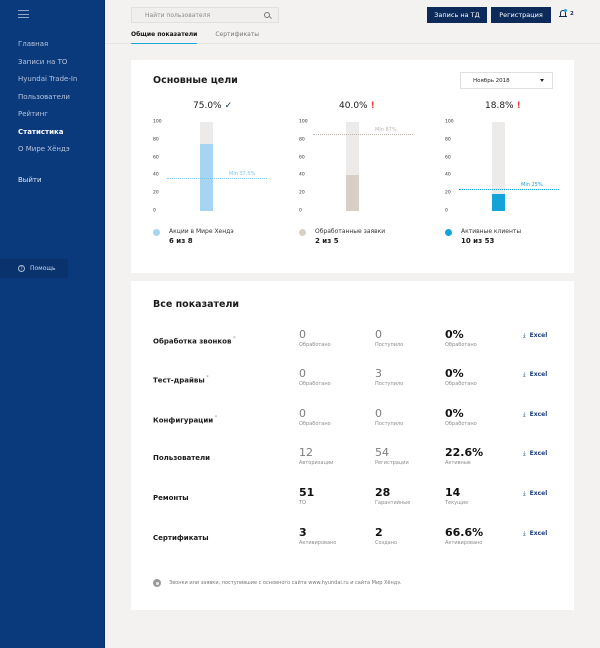 The width and height of the screenshot is (600, 648). Describe the element at coordinates (499, 106) in the screenshot. I see `goal-percent-value: 18.8%` at that location.